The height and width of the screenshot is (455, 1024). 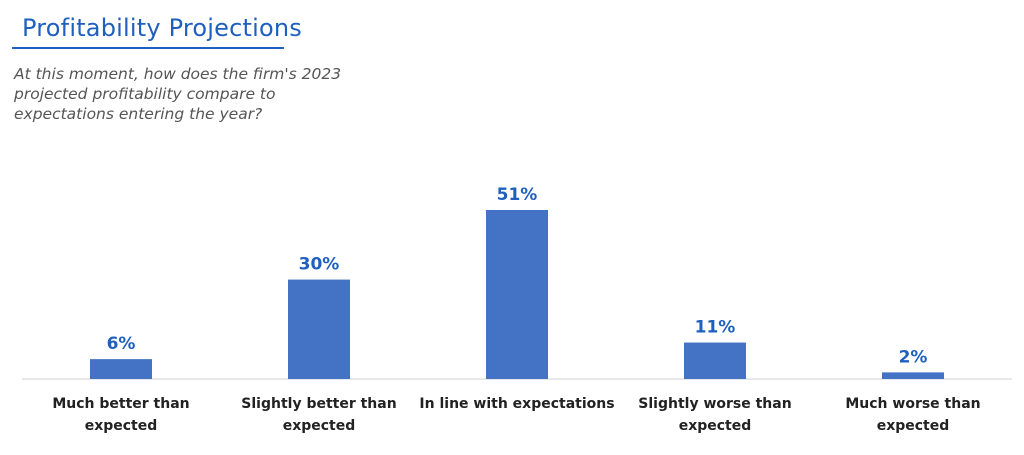 I want to click on category-label: Slightly better than expected, so click(x=318, y=415).